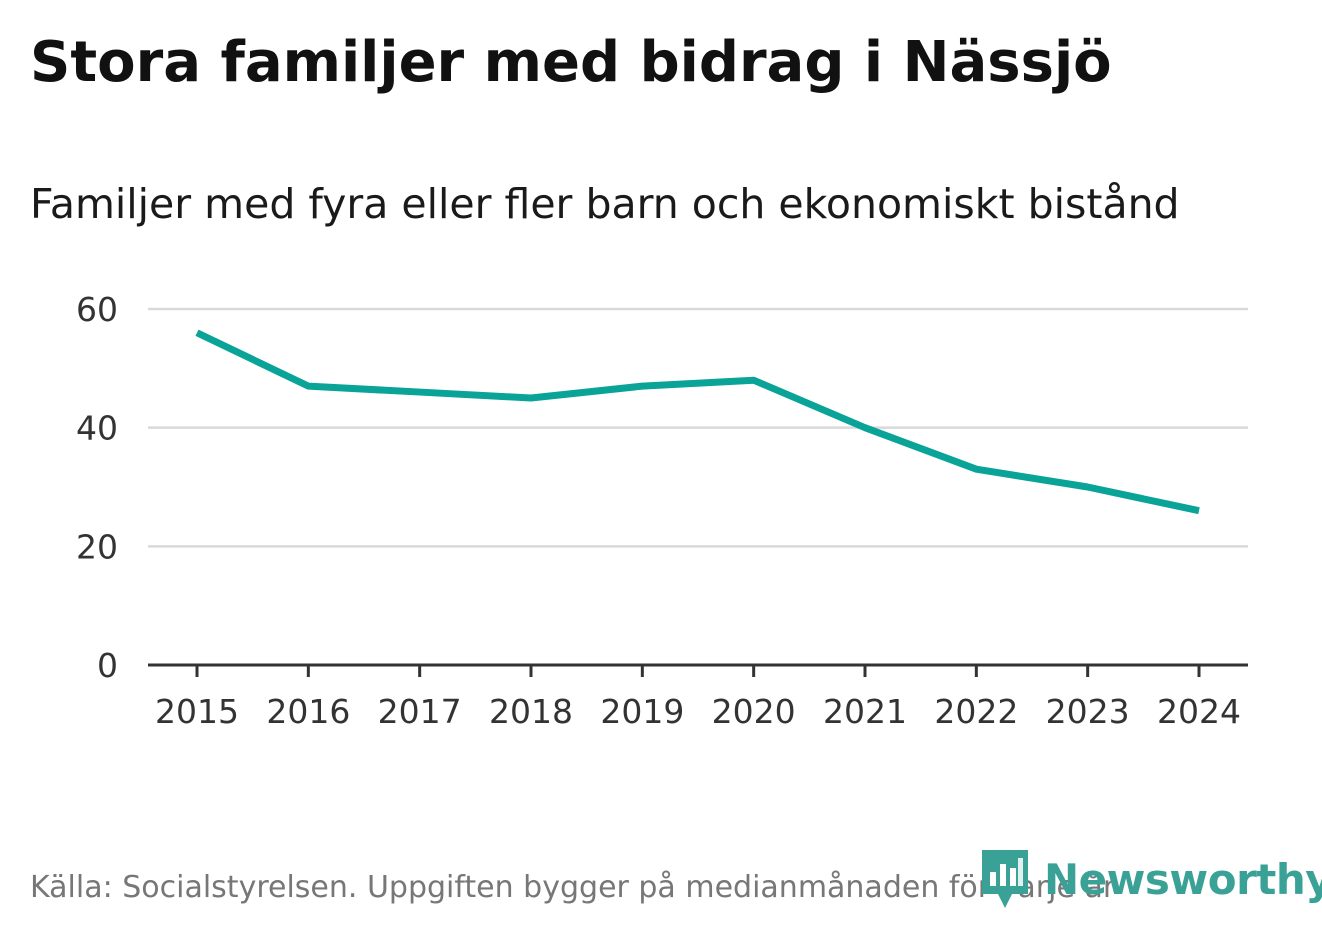  What do you see at coordinates (97, 546) in the screenshot?
I see `y-tick-label: 20` at bounding box center [97, 546].